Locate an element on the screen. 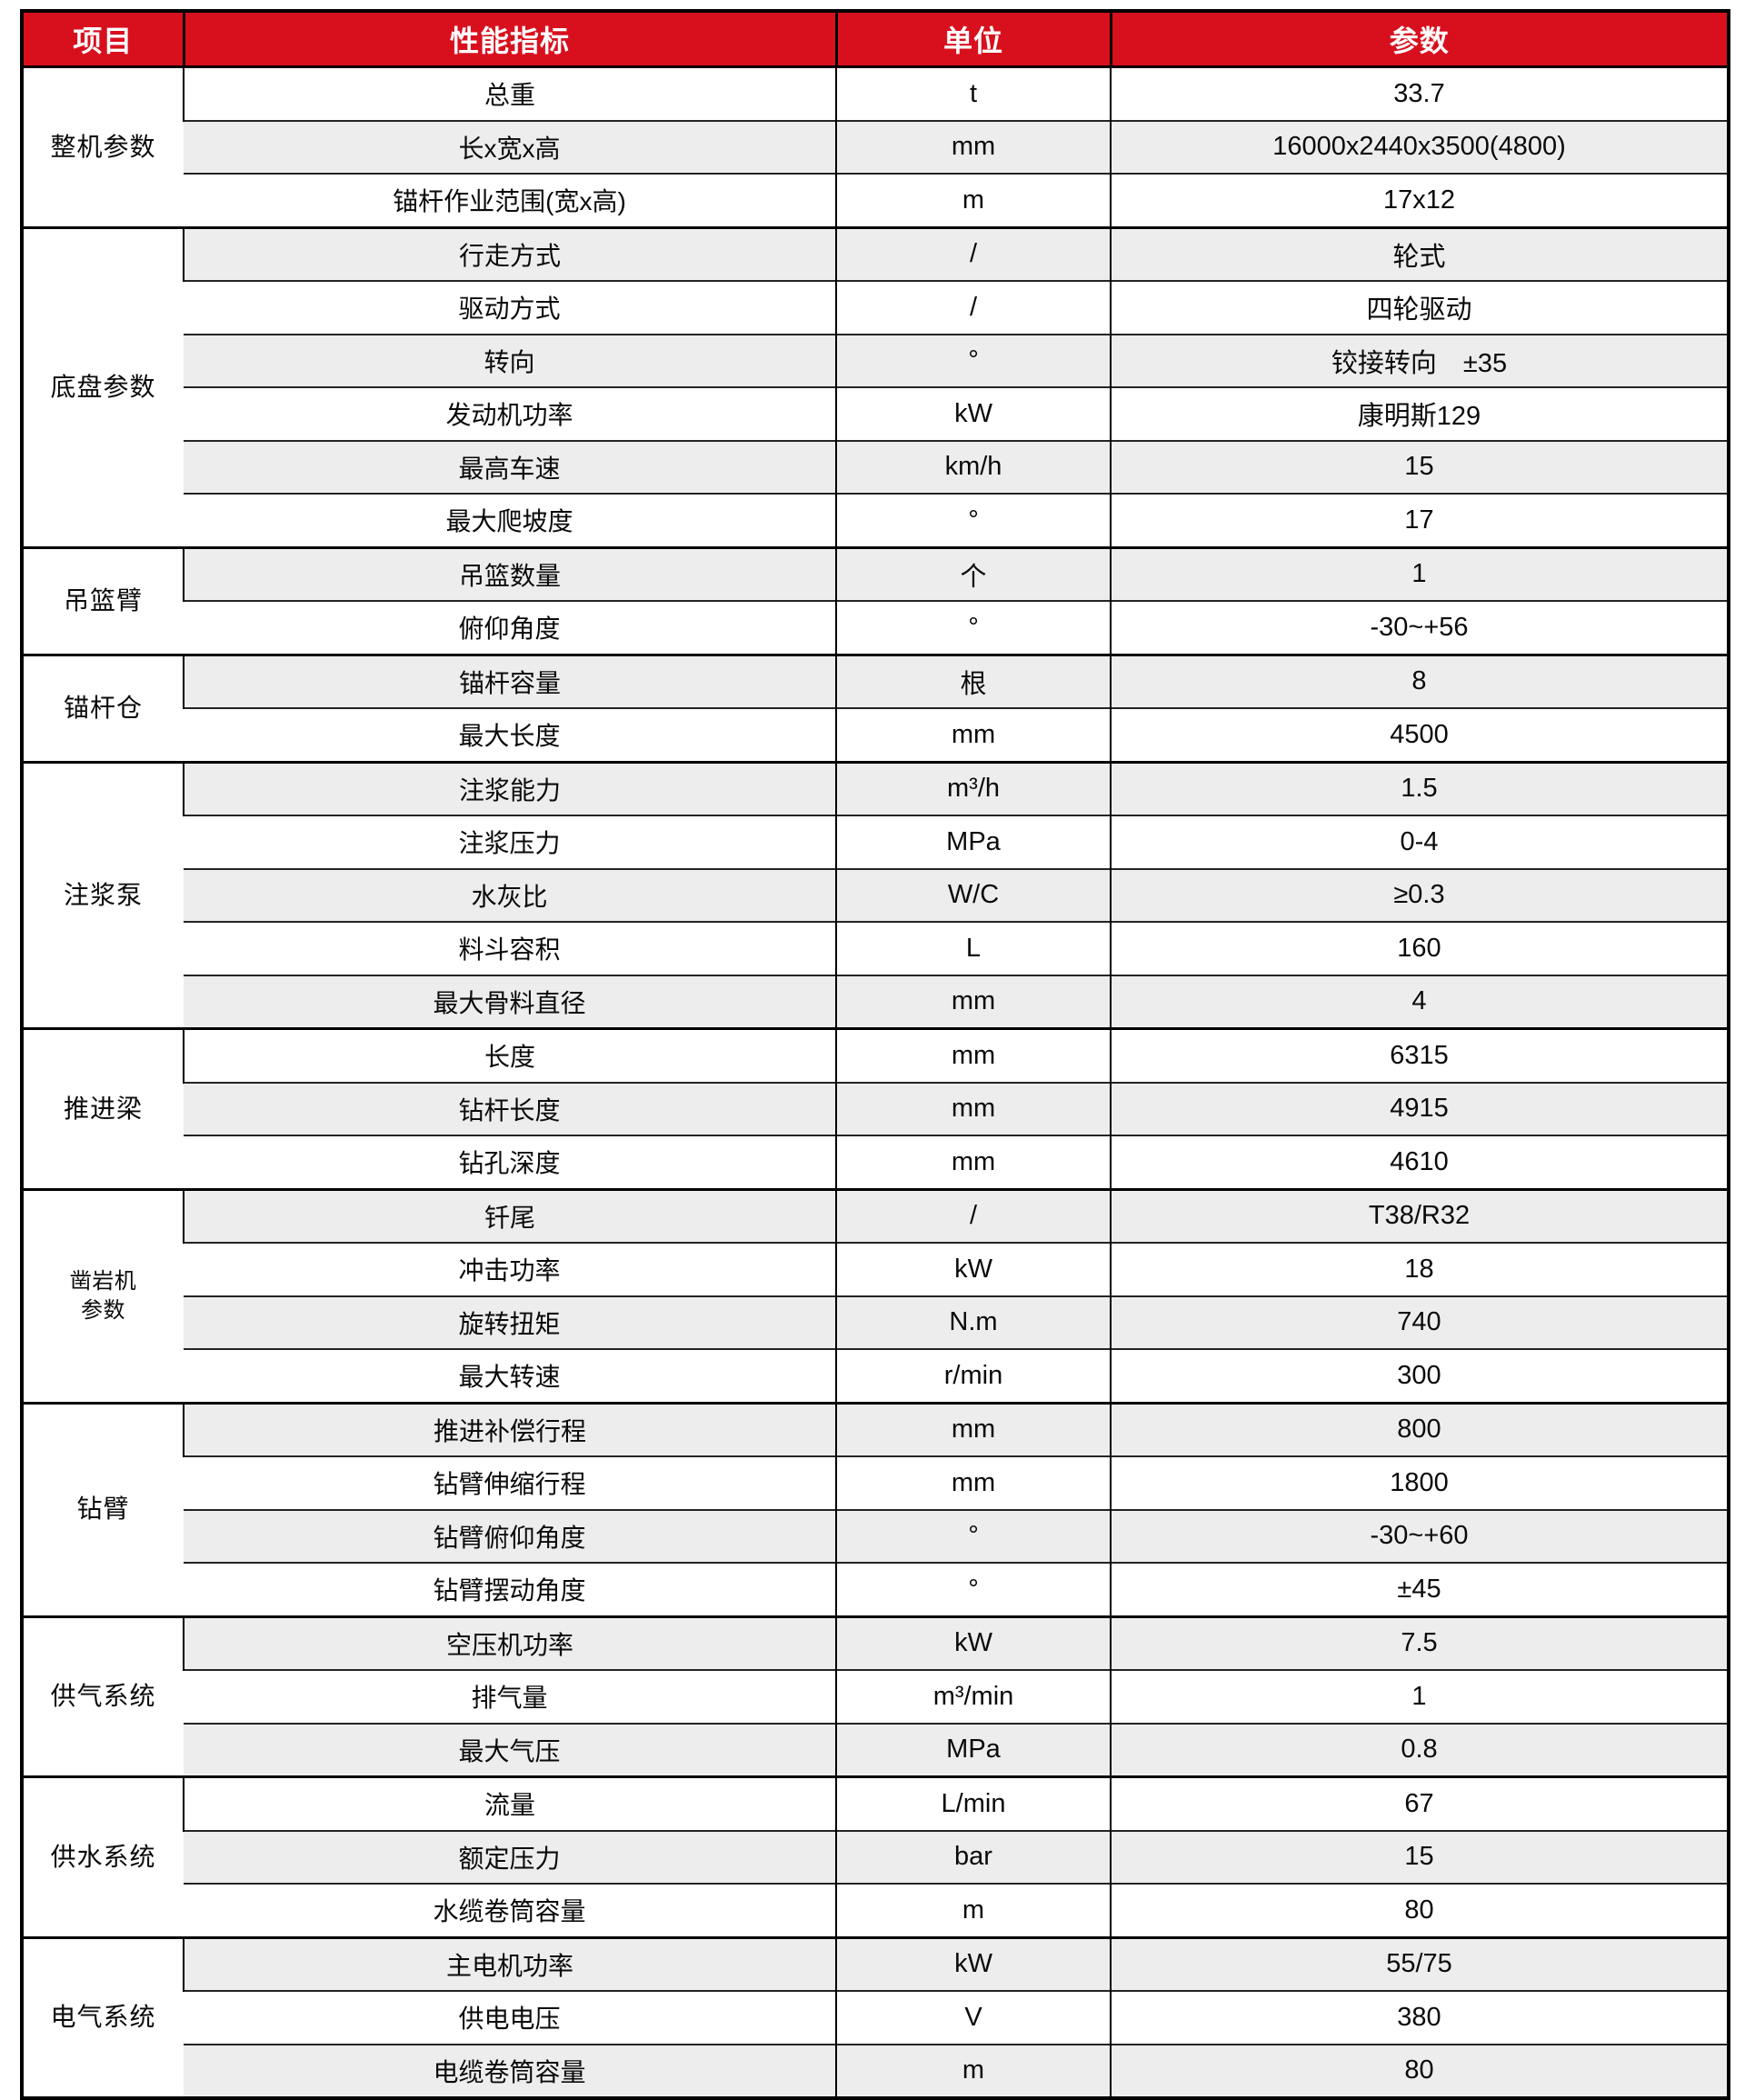  table-row: 水灰比 W/C ≥0.3 is located at coordinates (875, 894).